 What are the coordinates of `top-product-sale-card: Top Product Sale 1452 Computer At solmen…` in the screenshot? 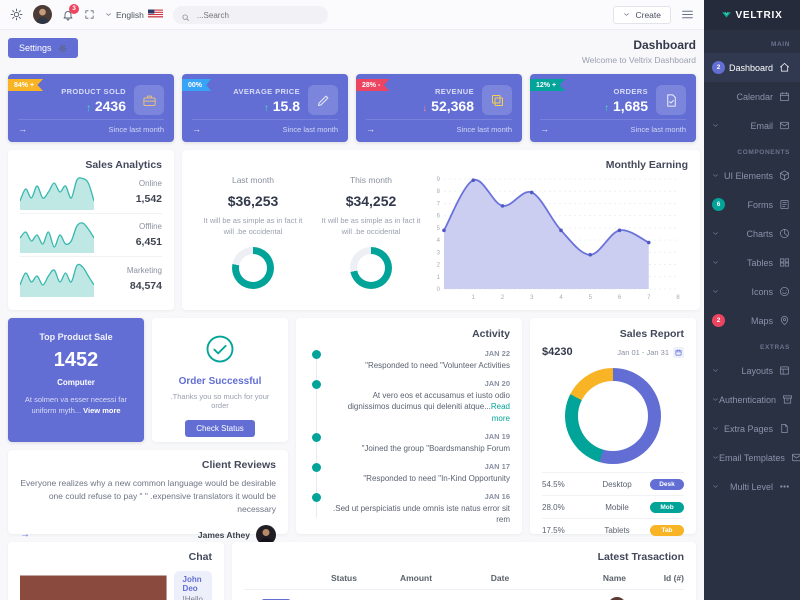 It's located at (76, 380).